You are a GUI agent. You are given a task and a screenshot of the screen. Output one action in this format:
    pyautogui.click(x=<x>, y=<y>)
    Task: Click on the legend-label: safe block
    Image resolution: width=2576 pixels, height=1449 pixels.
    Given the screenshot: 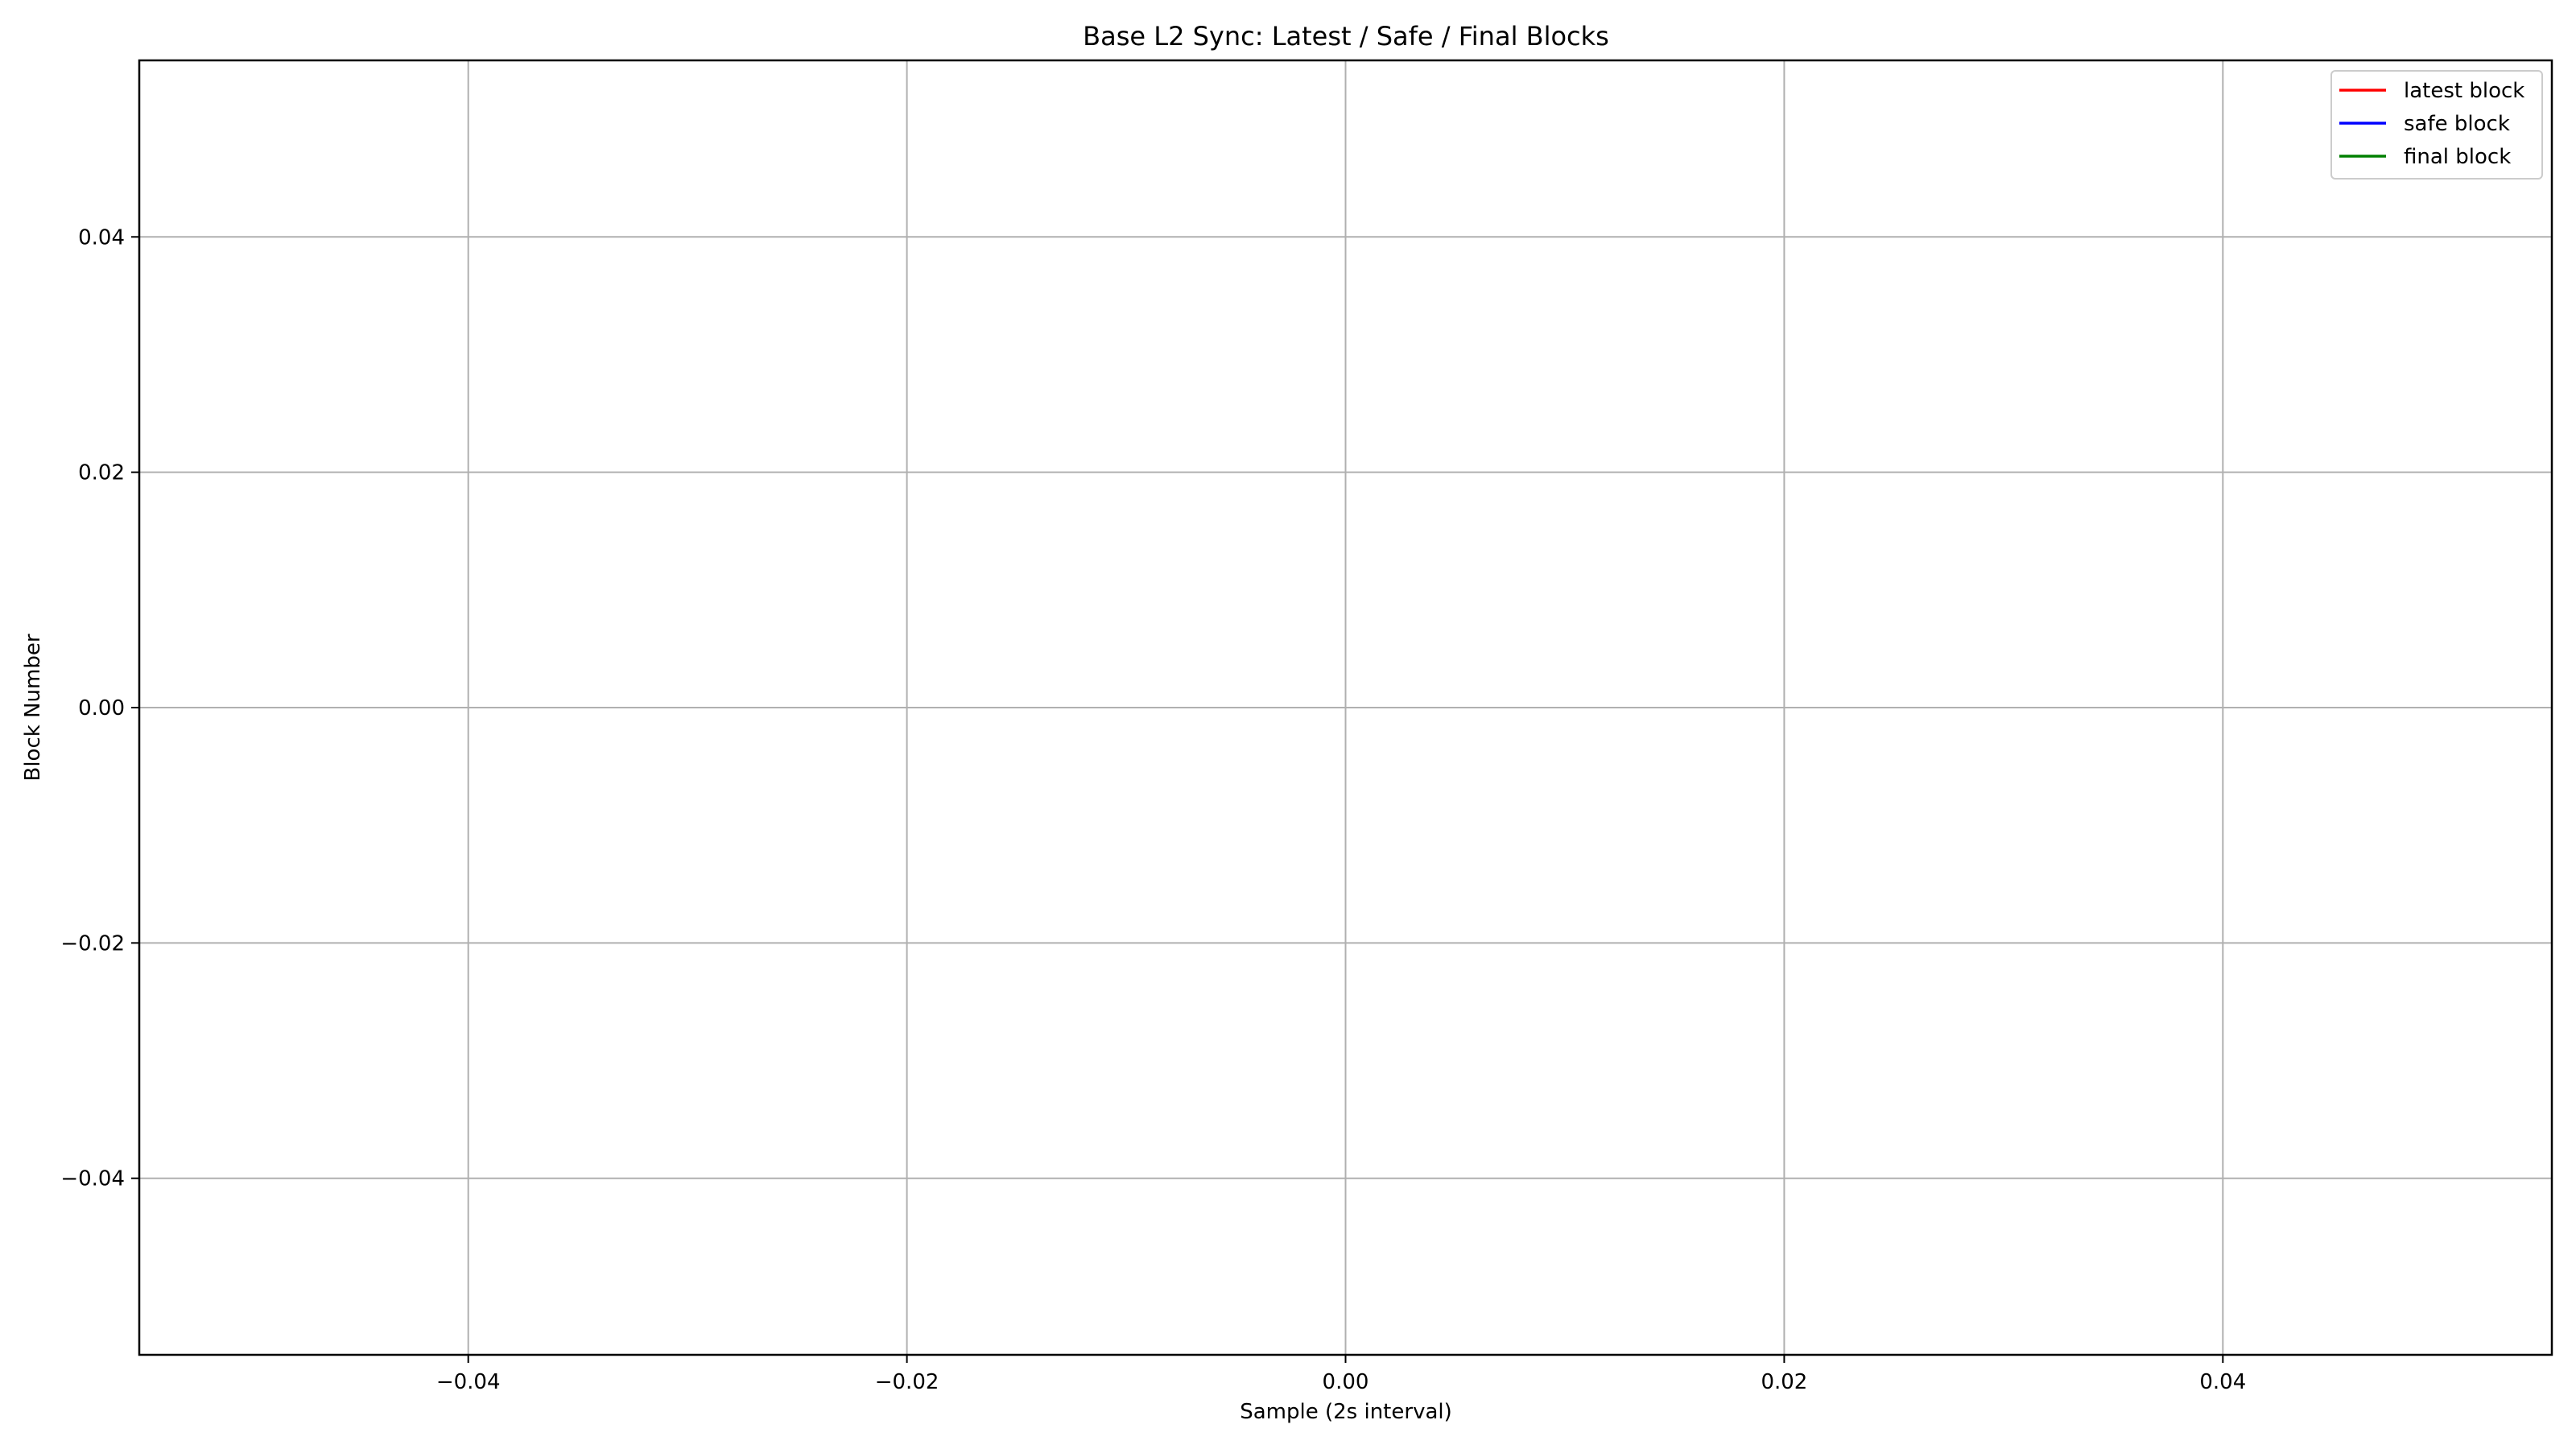 What is the action you would take?
    pyautogui.click(x=2457, y=124)
    